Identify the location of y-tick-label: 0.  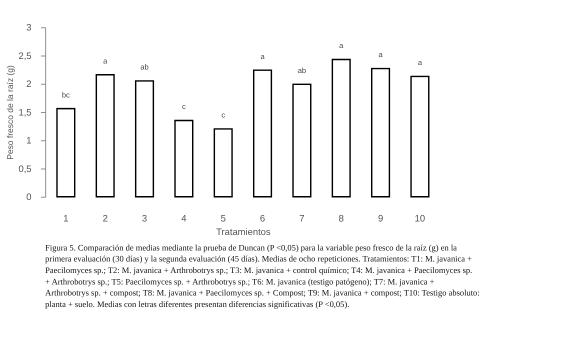
(29, 196).